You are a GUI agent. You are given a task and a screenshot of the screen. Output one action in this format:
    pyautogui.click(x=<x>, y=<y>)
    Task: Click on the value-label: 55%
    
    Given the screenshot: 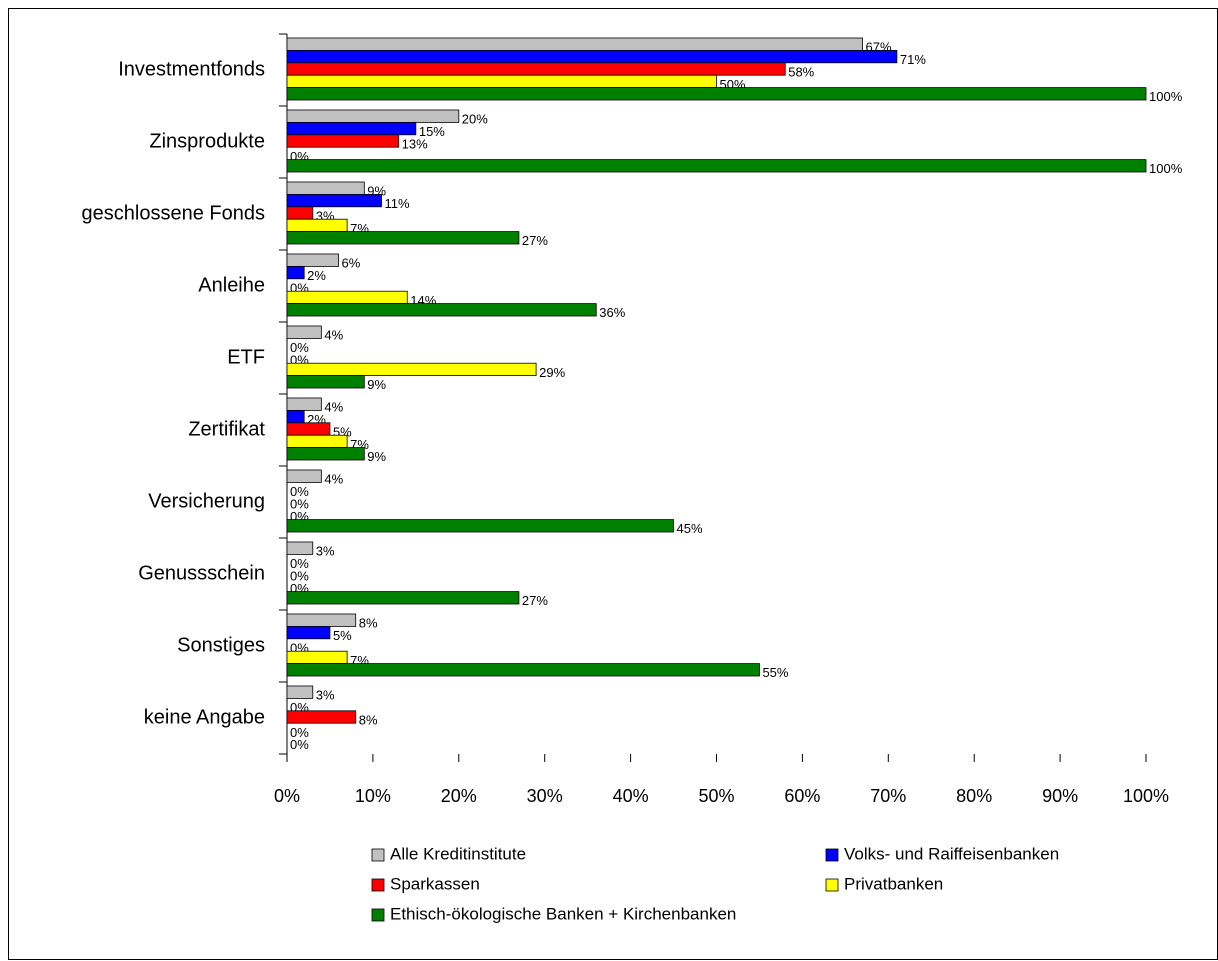 What is the action you would take?
    pyautogui.click(x=775, y=672)
    